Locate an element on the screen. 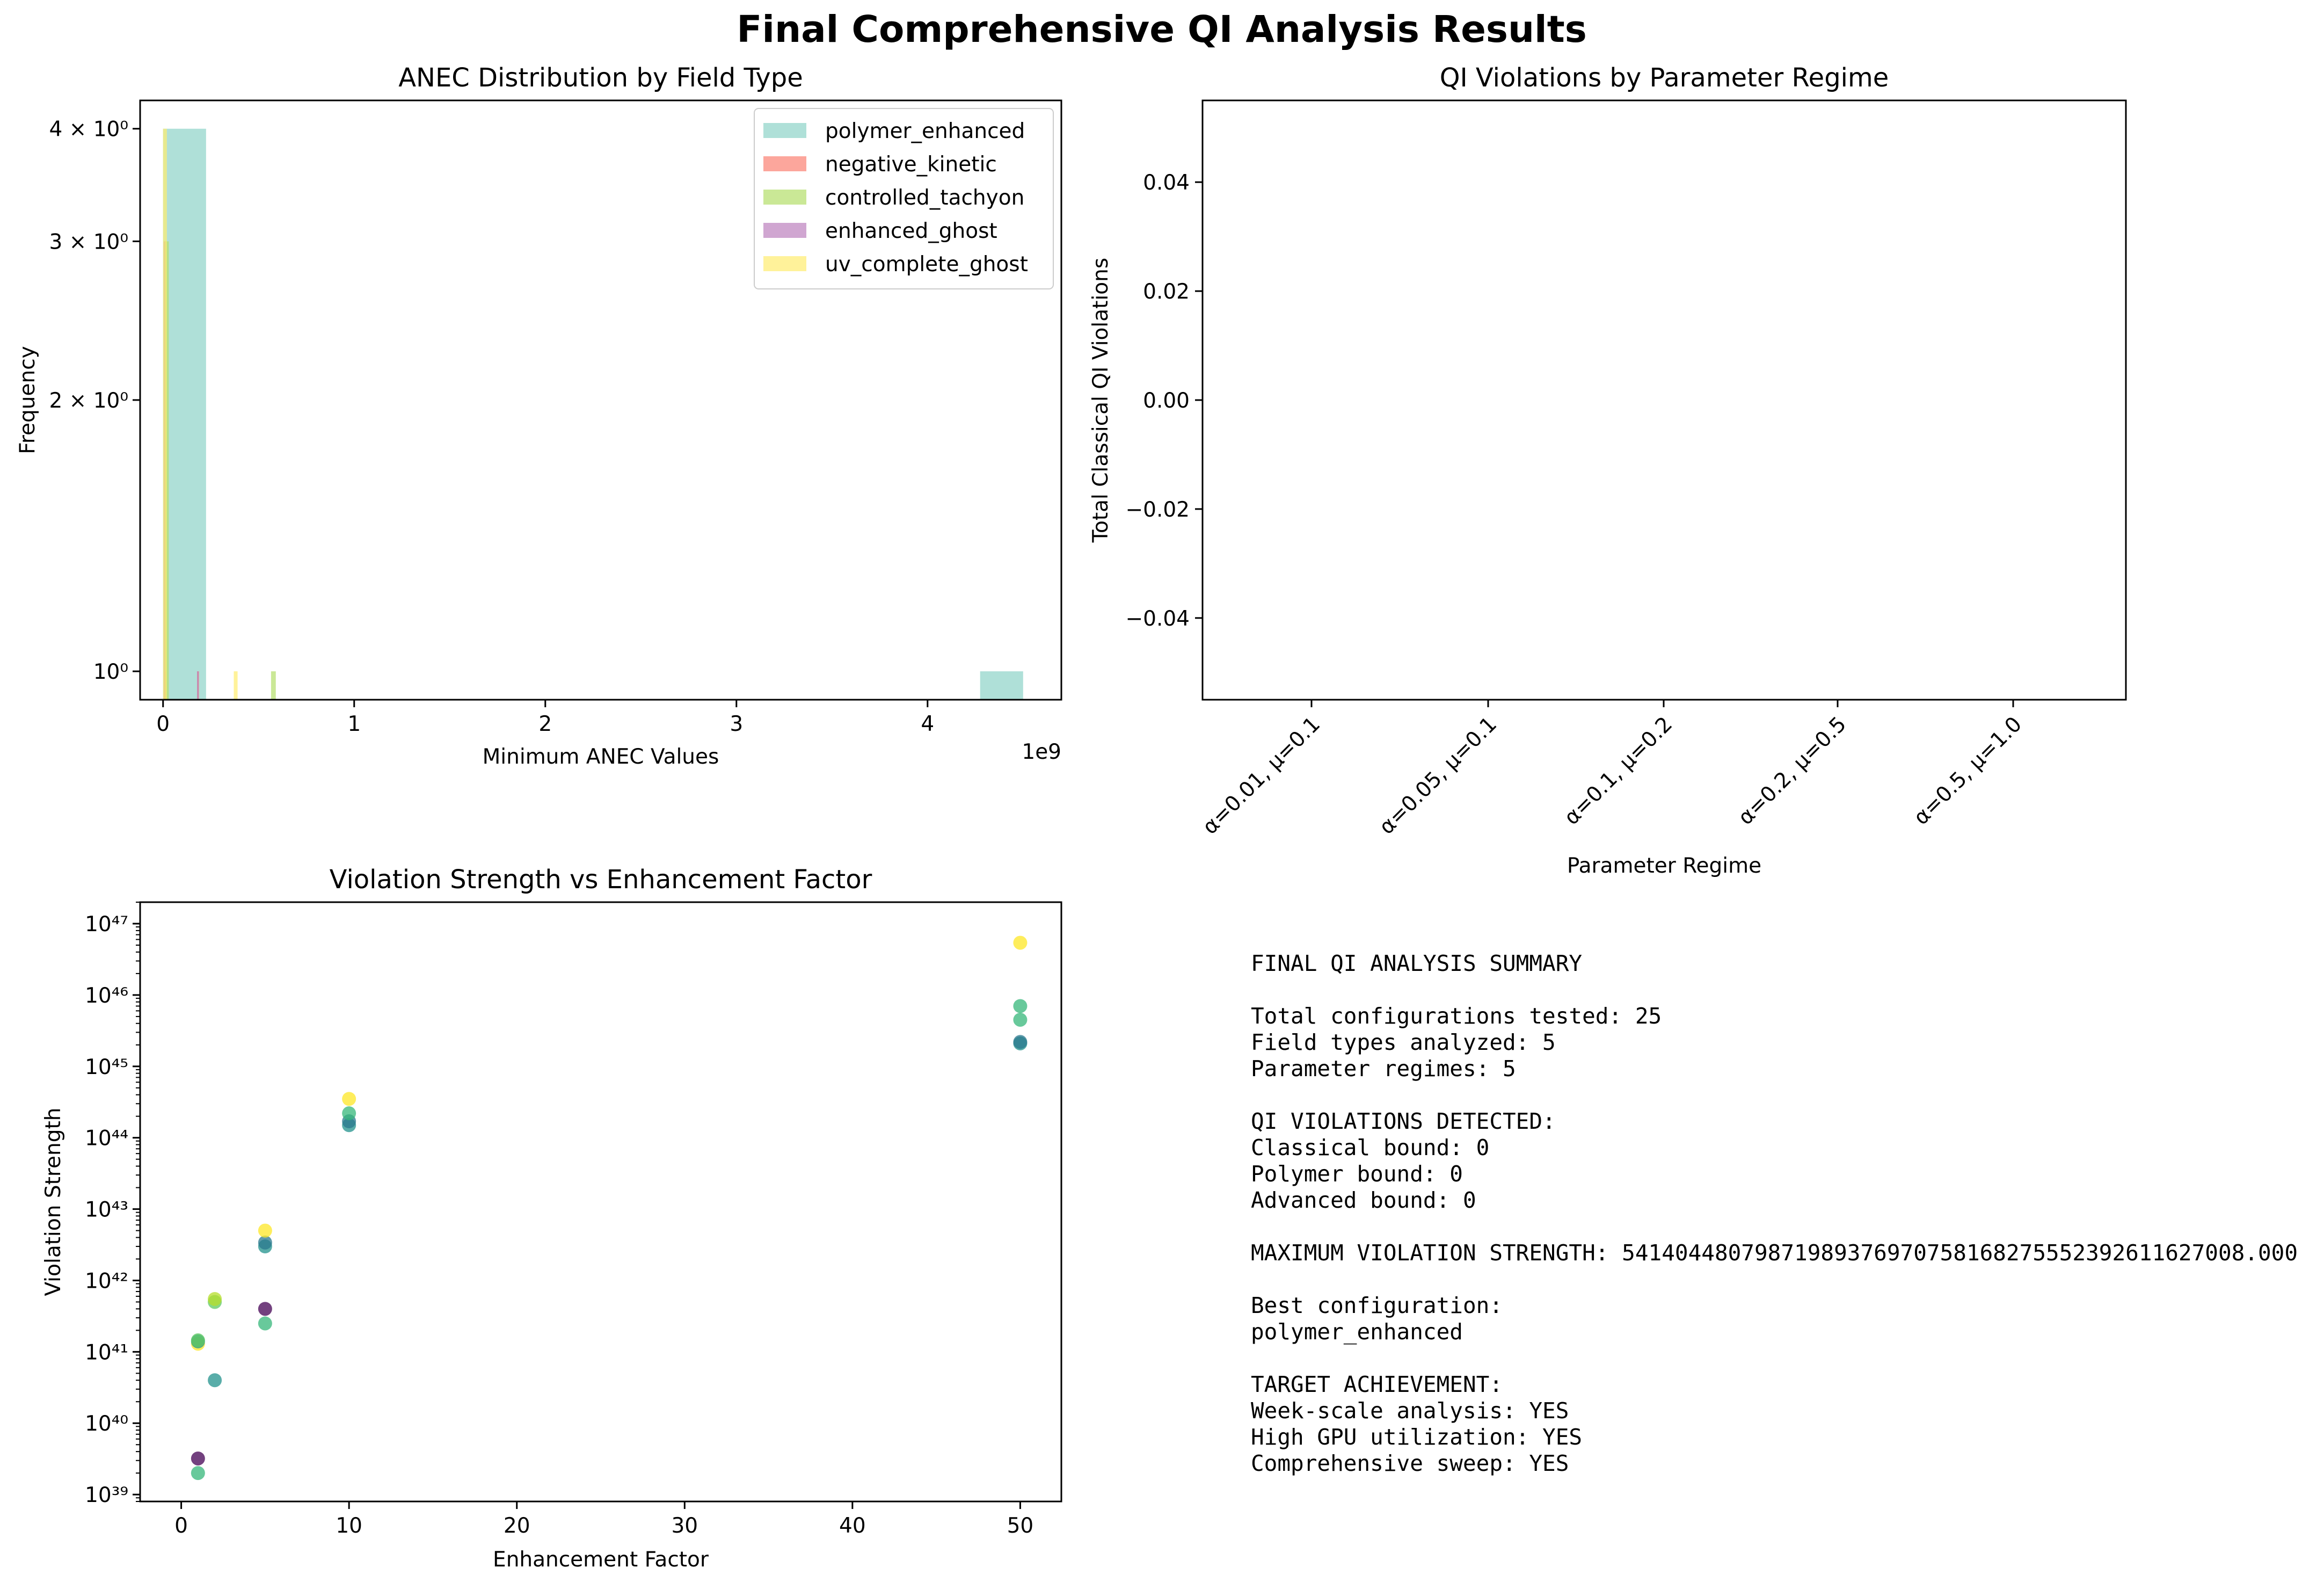 This screenshot has height=1589, width=2324. y-axis-label: Violation Strength is located at coordinates (53, 1201).